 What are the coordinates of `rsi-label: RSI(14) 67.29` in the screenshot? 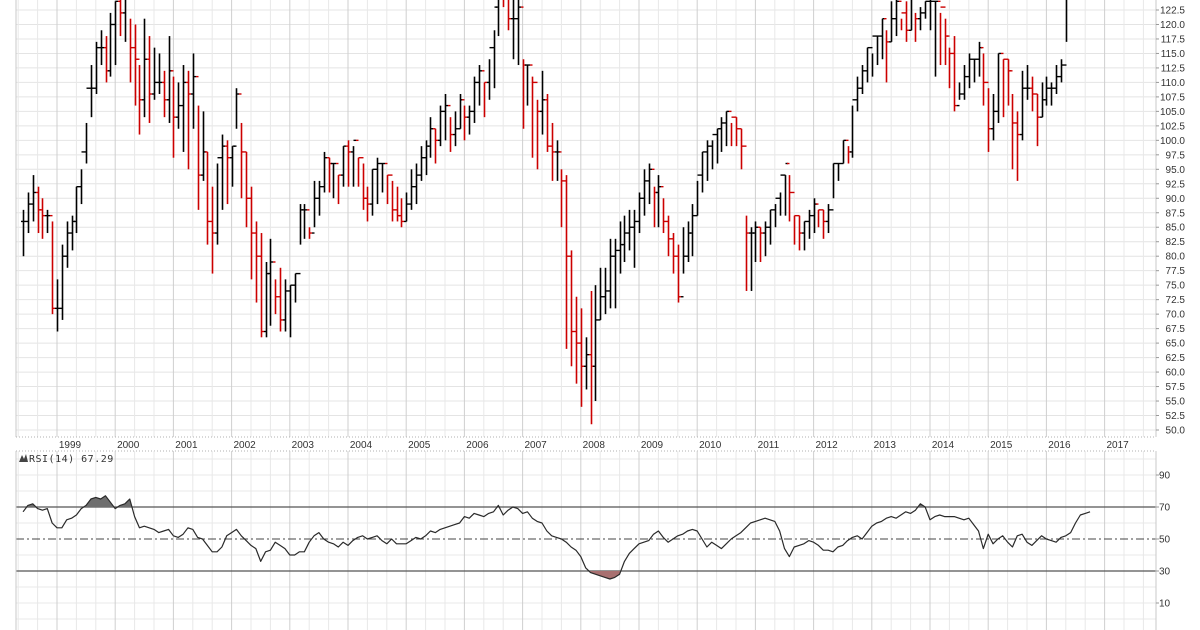 It's located at (71, 459).